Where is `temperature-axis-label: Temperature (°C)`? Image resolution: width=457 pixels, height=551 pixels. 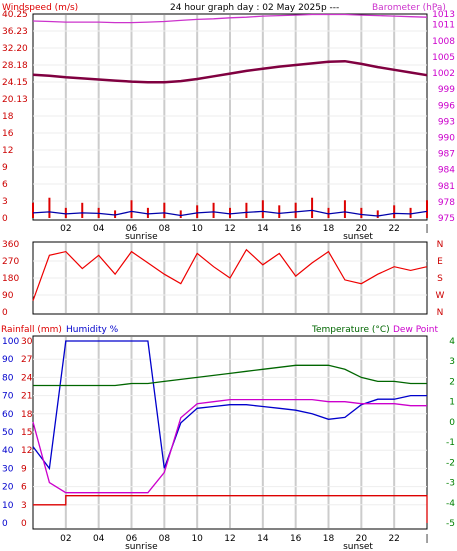 temperature-axis-label: Temperature (°C) is located at coordinates (350, 330).